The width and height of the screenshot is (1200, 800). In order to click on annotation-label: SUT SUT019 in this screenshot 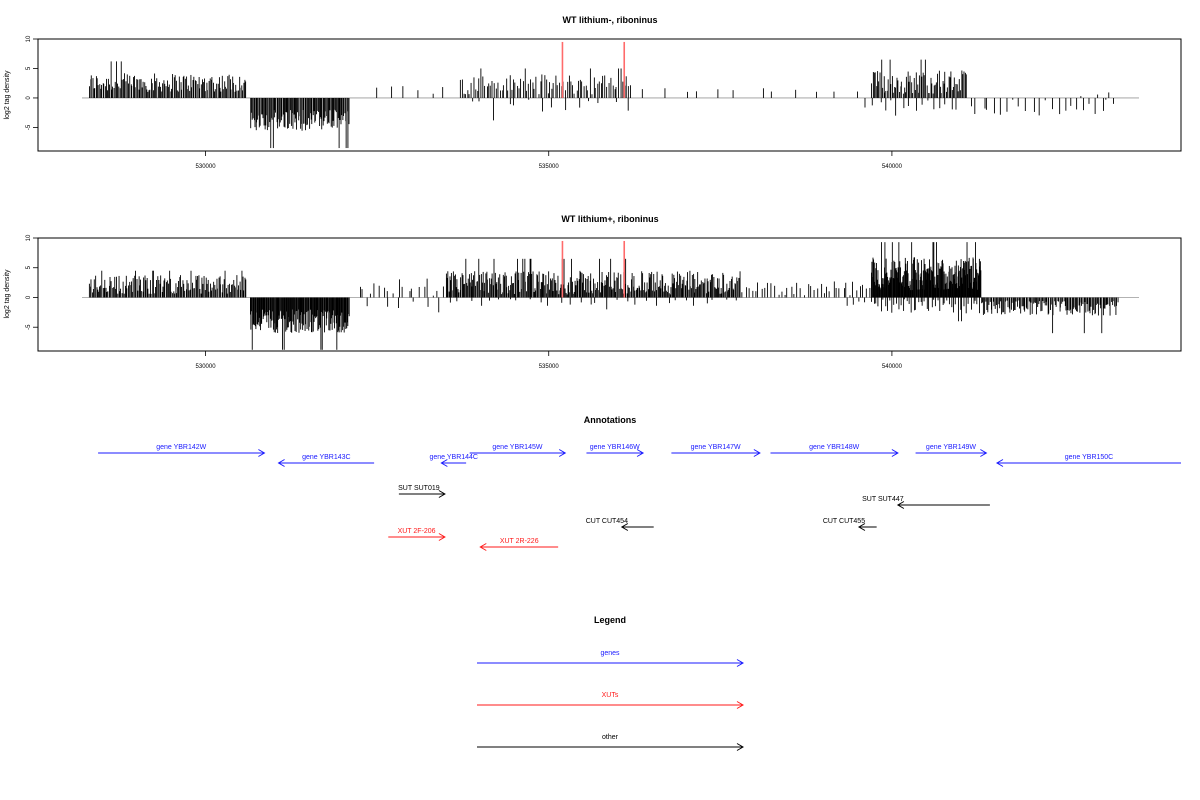, I will do `click(419, 488)`.